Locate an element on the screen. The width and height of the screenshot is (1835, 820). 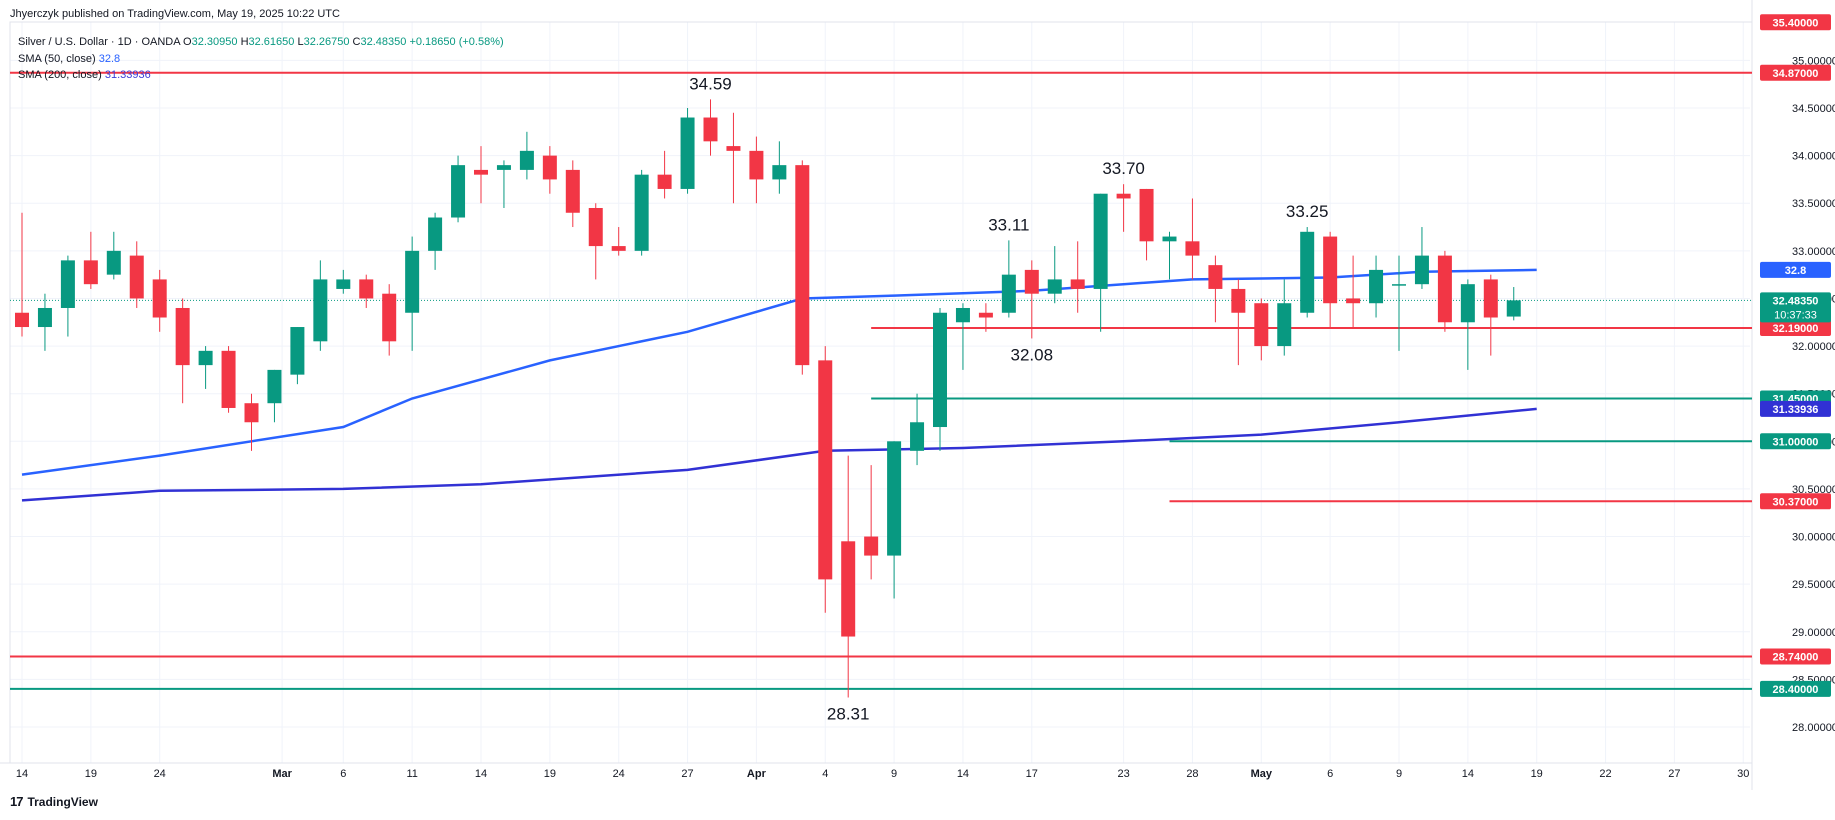
time-tick-label: Mar is located at coordinates (282, 774).